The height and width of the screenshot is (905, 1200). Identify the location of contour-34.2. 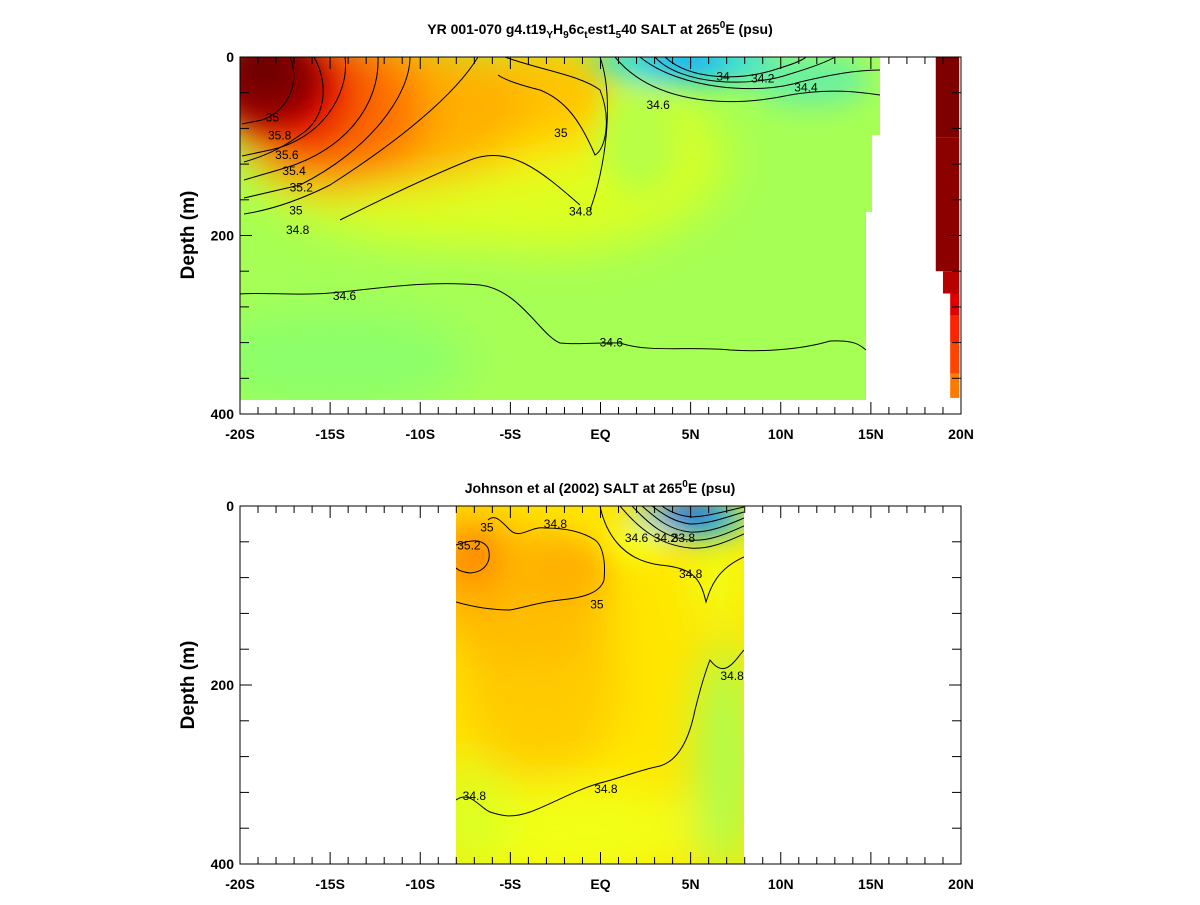
(745, 70).